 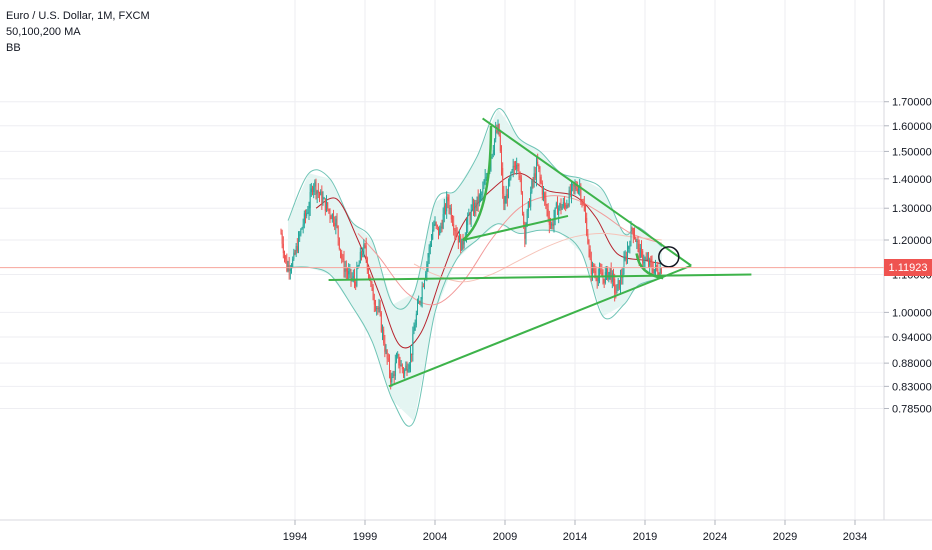 I want to click on lower-triangle-line, so click(x=540, y=326).